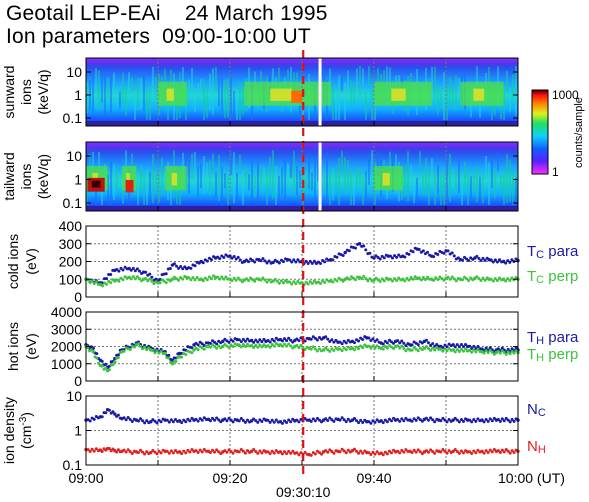  I want to click on tailward-ylabel-2: (keV/q), so click(43, 176).